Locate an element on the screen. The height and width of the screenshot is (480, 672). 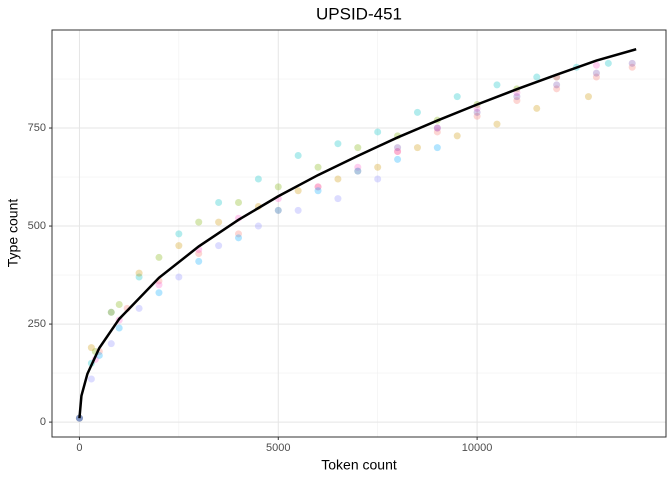
chart-title: UPSID-451 is located at coordinates (359, 13).